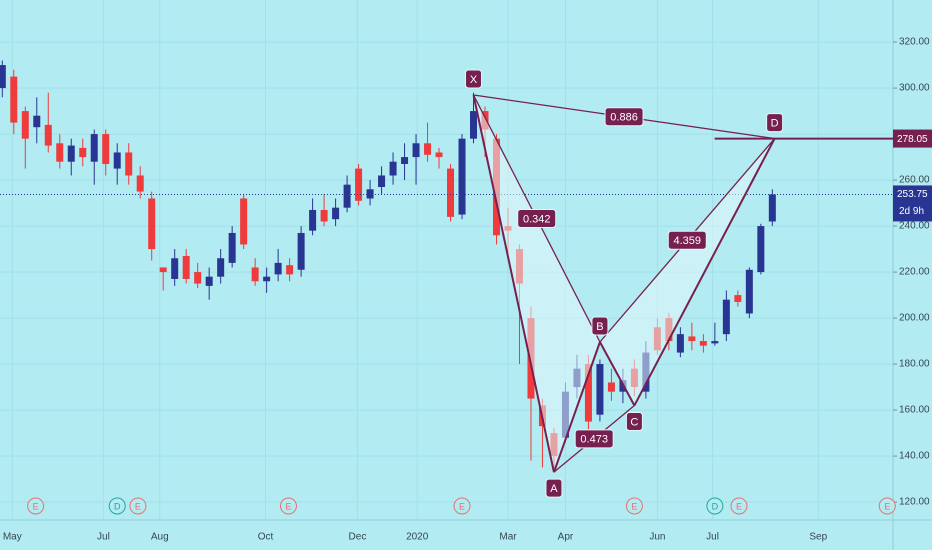 Image resolution: width=932 pixels, height=550 pixels. I want to click on ratio-label: 0.473, so click(594, 440).